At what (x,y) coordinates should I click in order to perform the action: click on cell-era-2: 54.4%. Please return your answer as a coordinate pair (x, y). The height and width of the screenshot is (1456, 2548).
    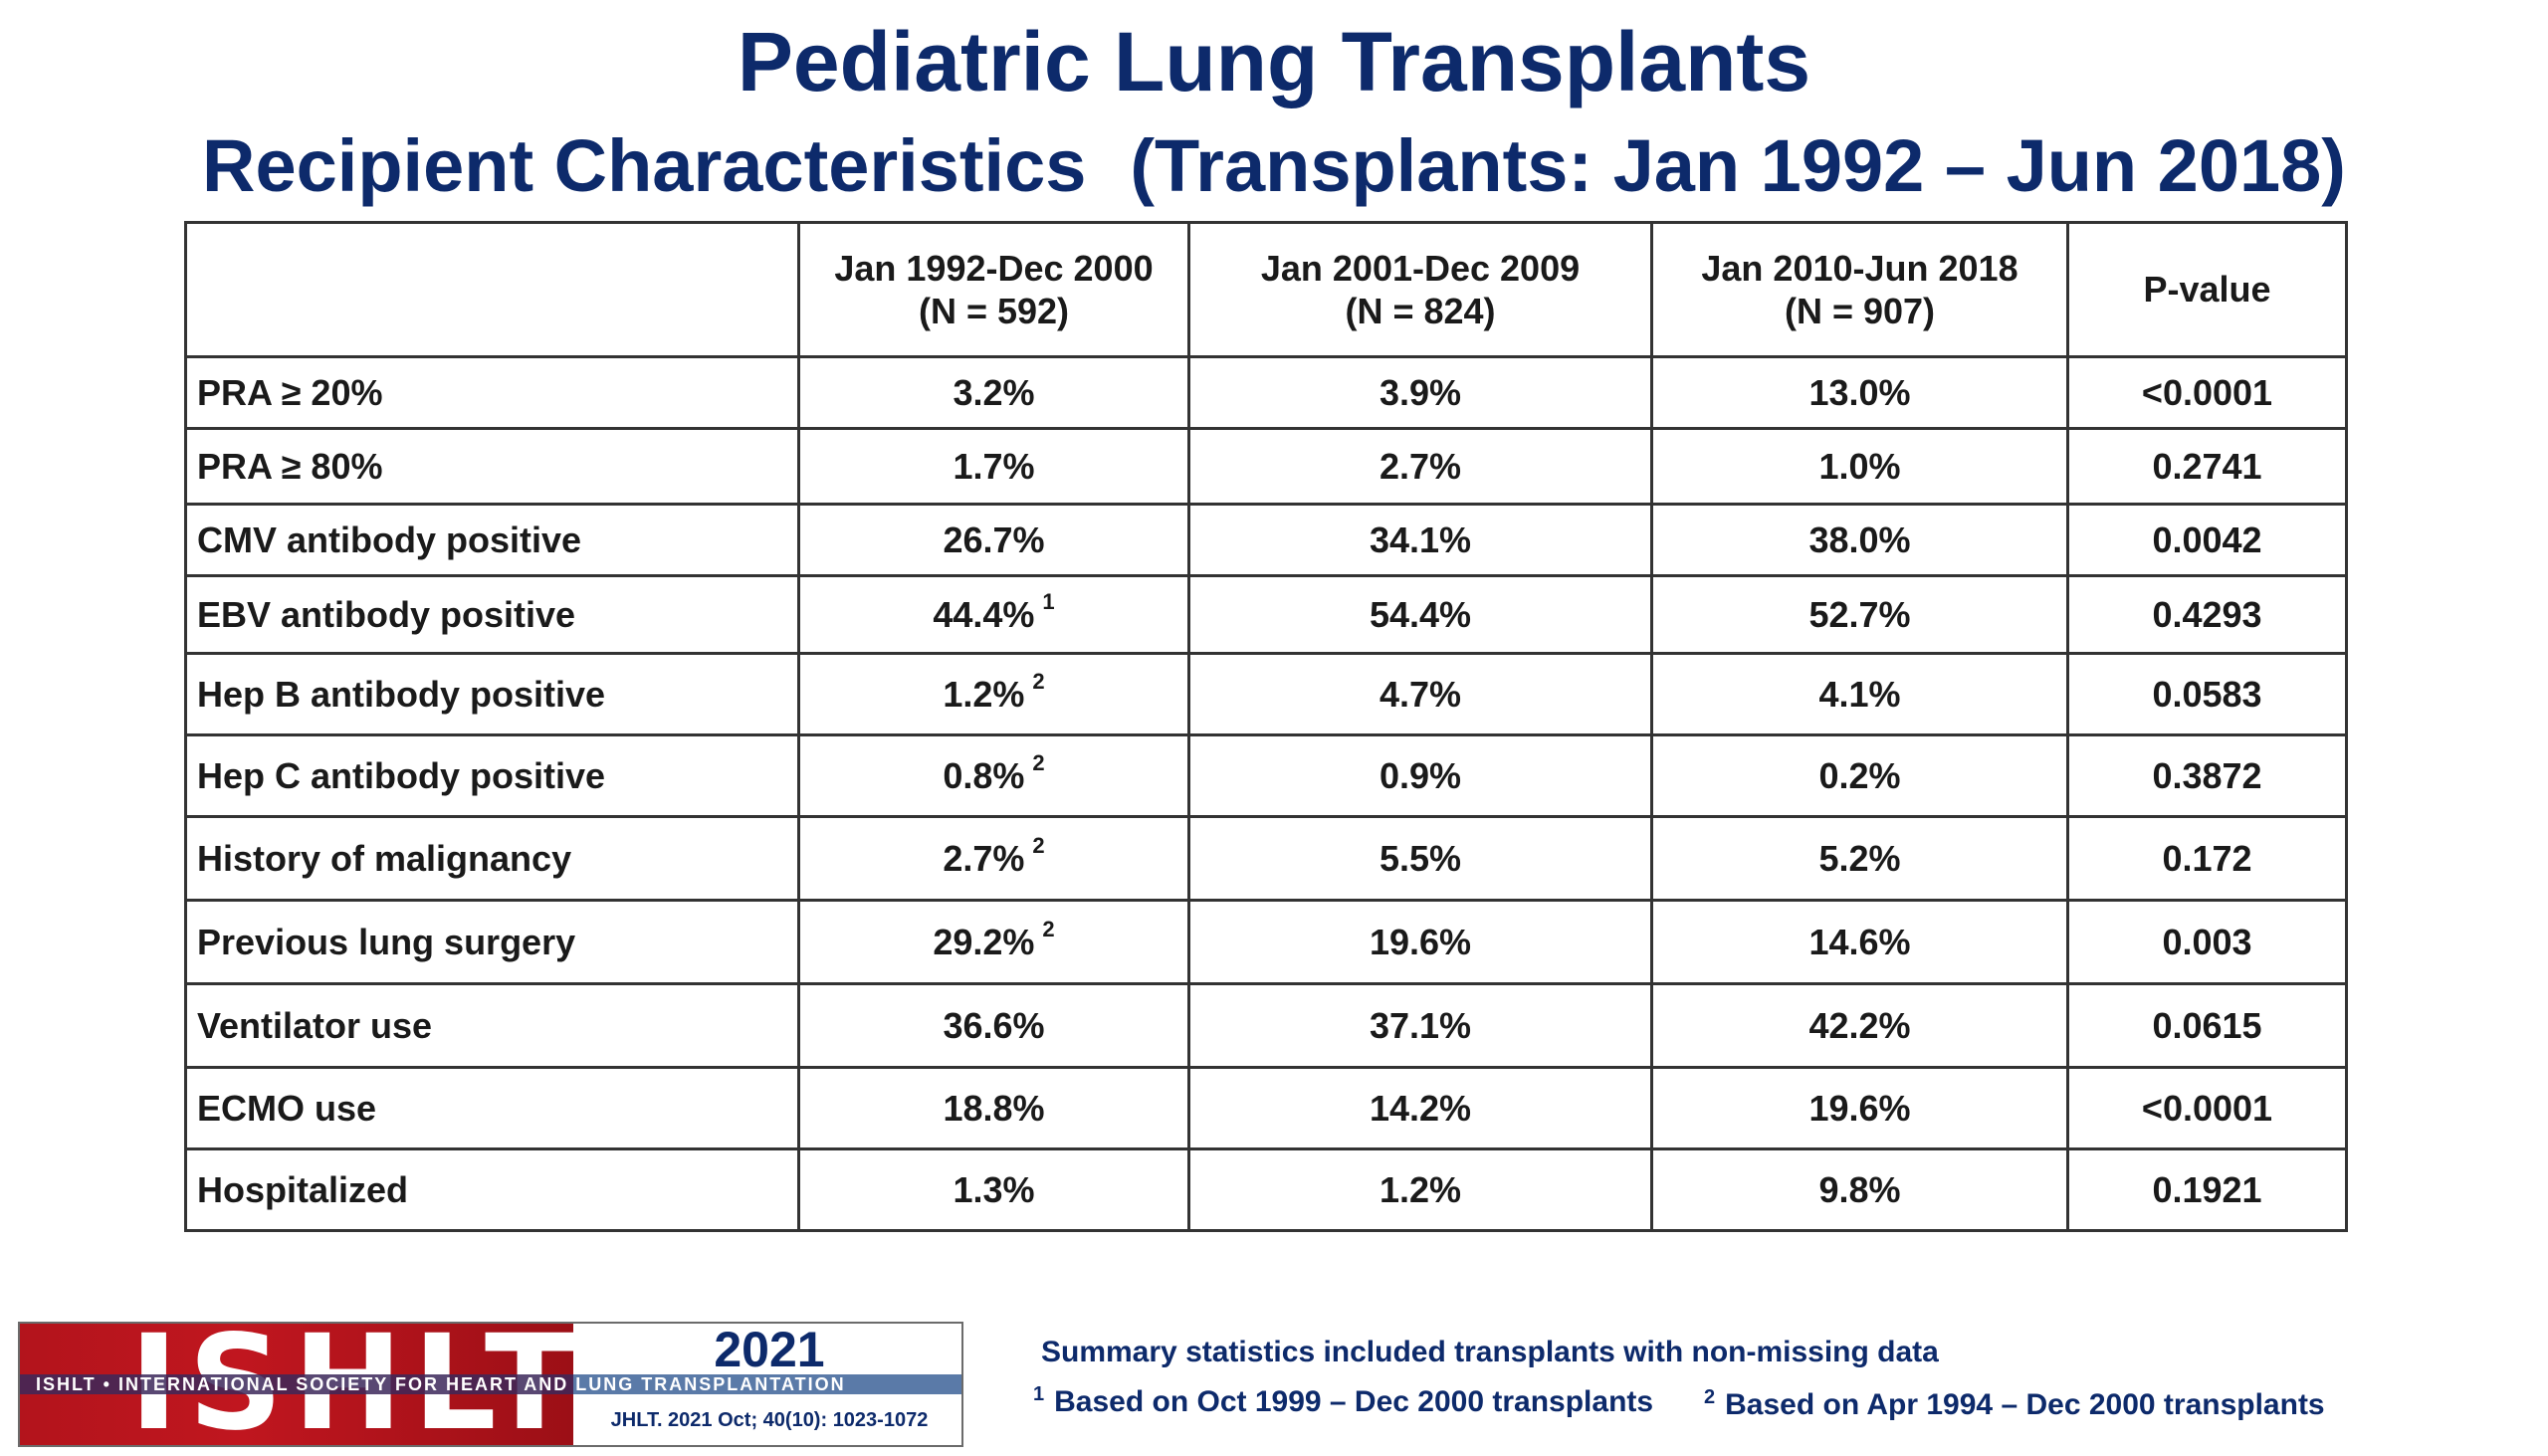
    Looking at the image, I should click on (1420, 614).